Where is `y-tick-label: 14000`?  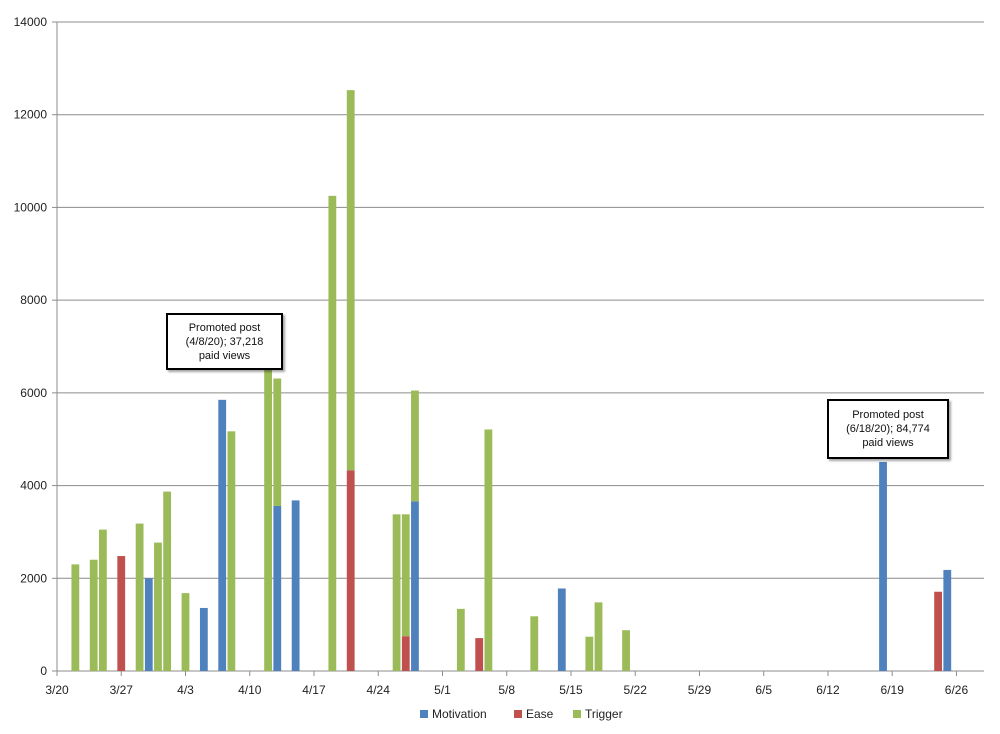 y-tick-label: 14000 is located at coordinates (31, 22).